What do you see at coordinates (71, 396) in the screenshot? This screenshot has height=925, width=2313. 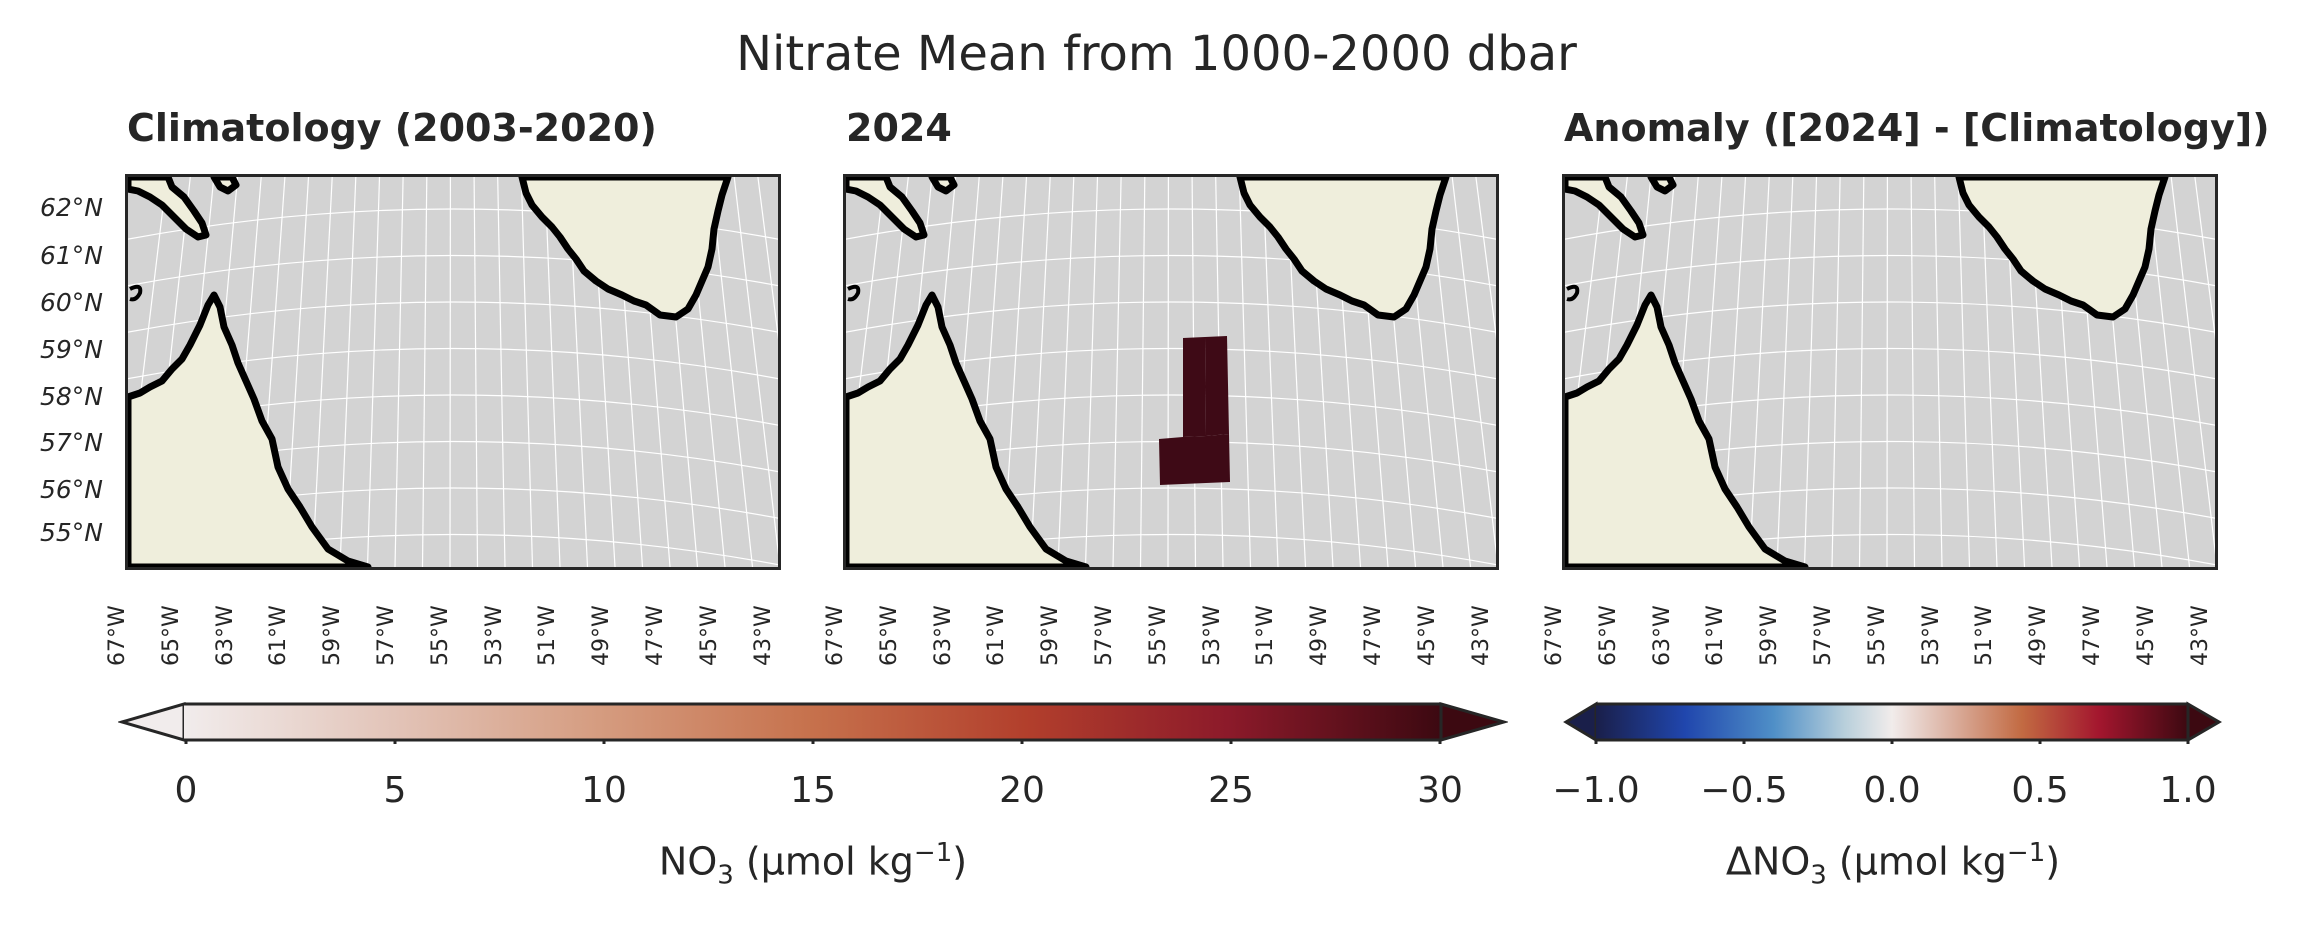 I see `lat-label: 58°N` at bounding box center [71, 396].